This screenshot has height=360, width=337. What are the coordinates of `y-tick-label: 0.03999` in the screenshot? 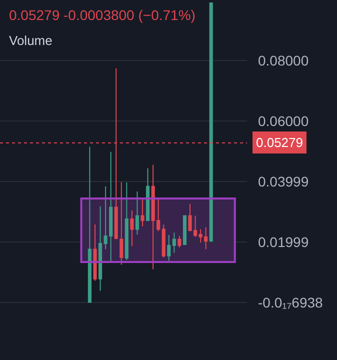 It's located at (283, 181).